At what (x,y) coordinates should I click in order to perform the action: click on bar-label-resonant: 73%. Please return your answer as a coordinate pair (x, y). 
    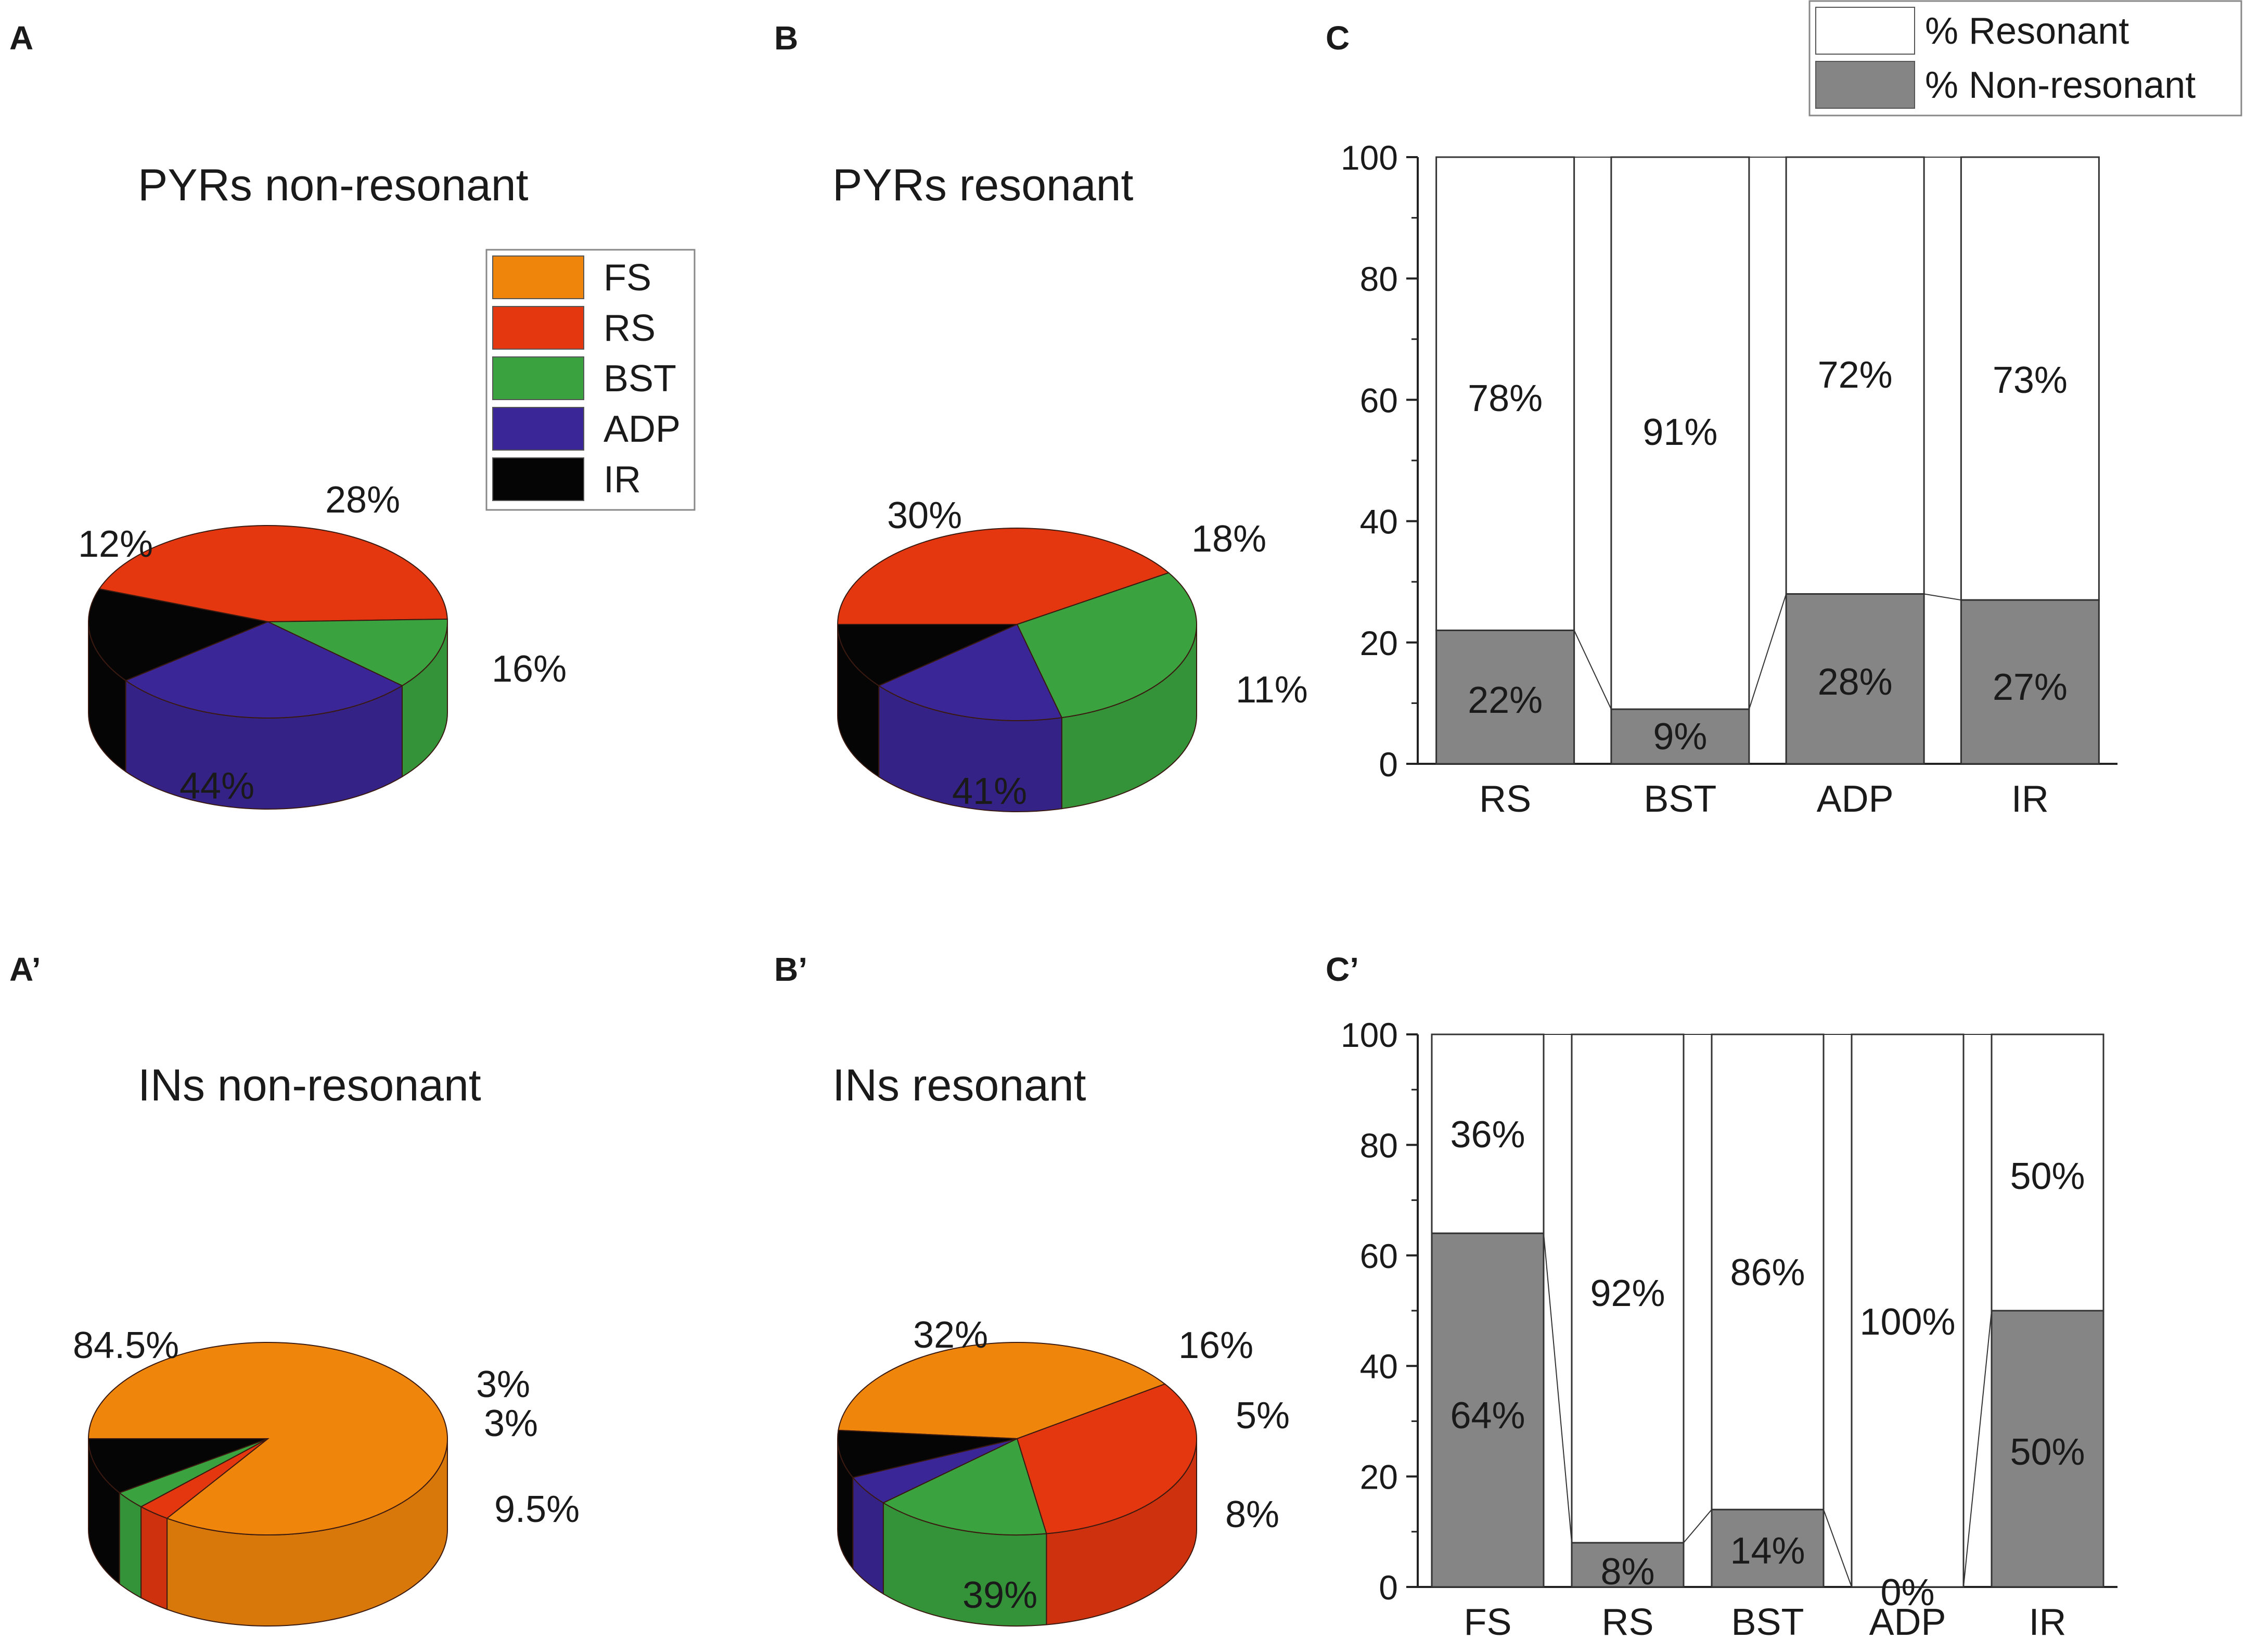
    Looking at the image, I should click on (2030, 380).